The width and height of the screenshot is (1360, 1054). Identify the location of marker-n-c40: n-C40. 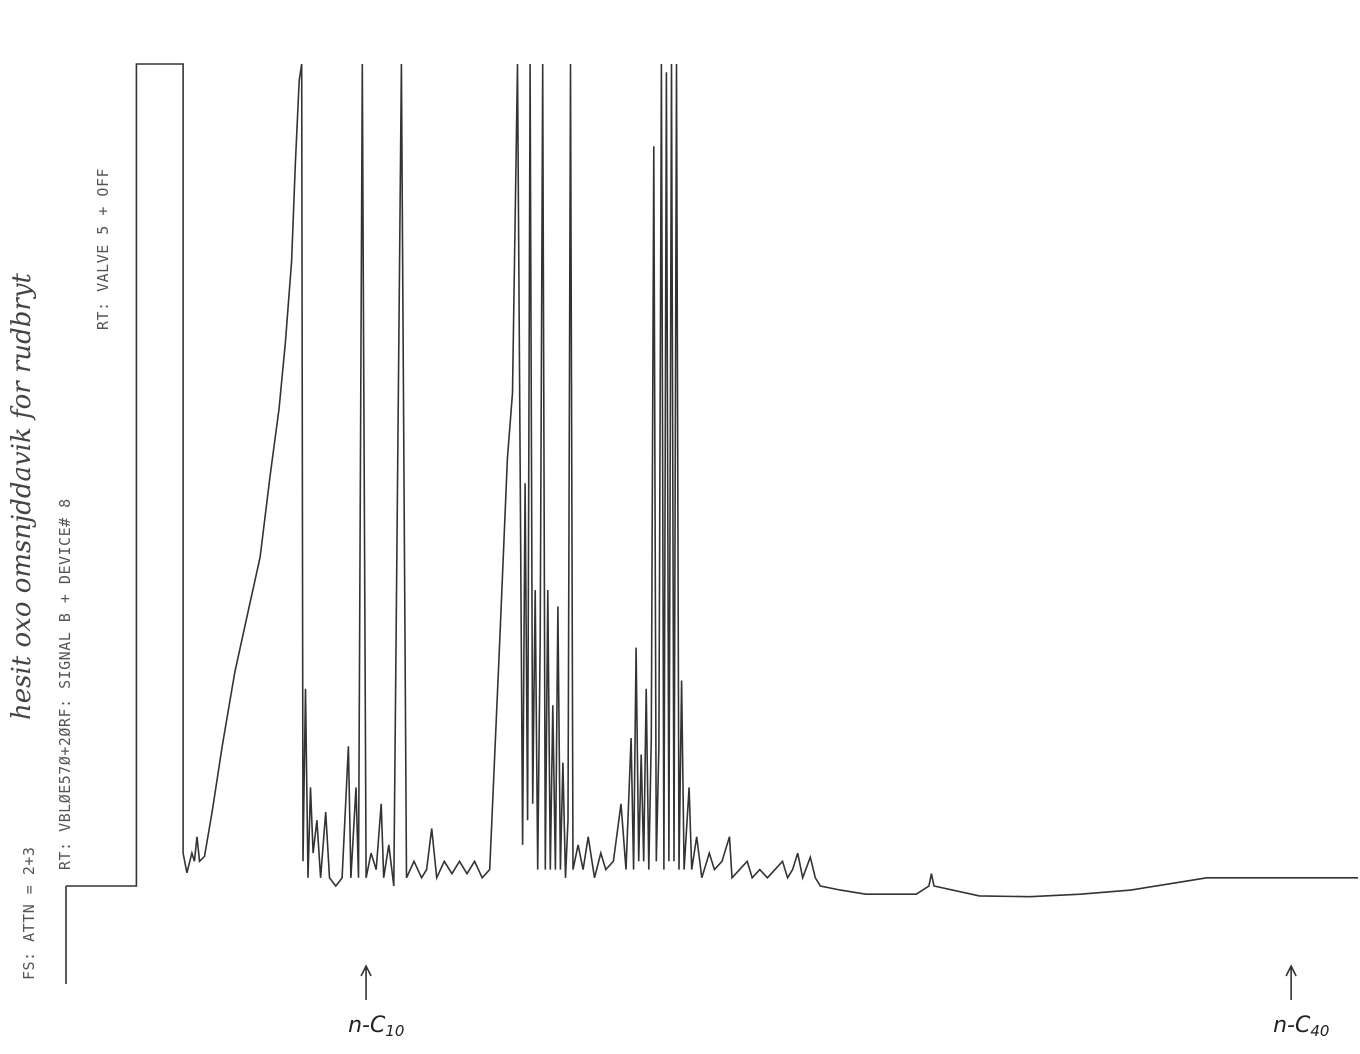
(1301, 1002).